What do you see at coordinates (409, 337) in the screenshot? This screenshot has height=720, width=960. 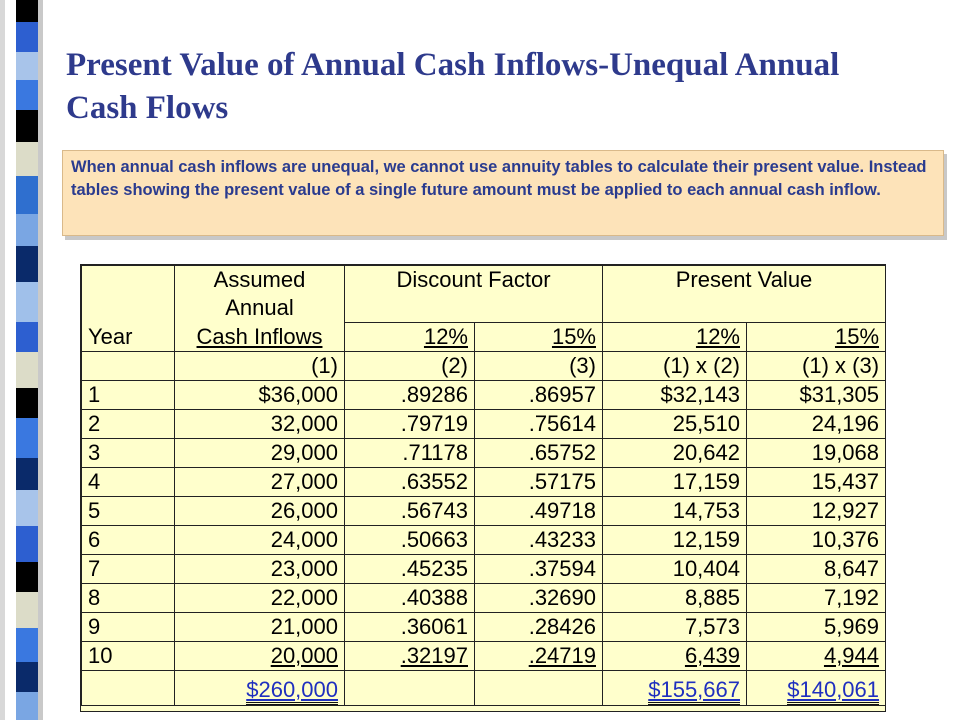 I see `header-df-12: 12%` at bounding box center [409, 337].